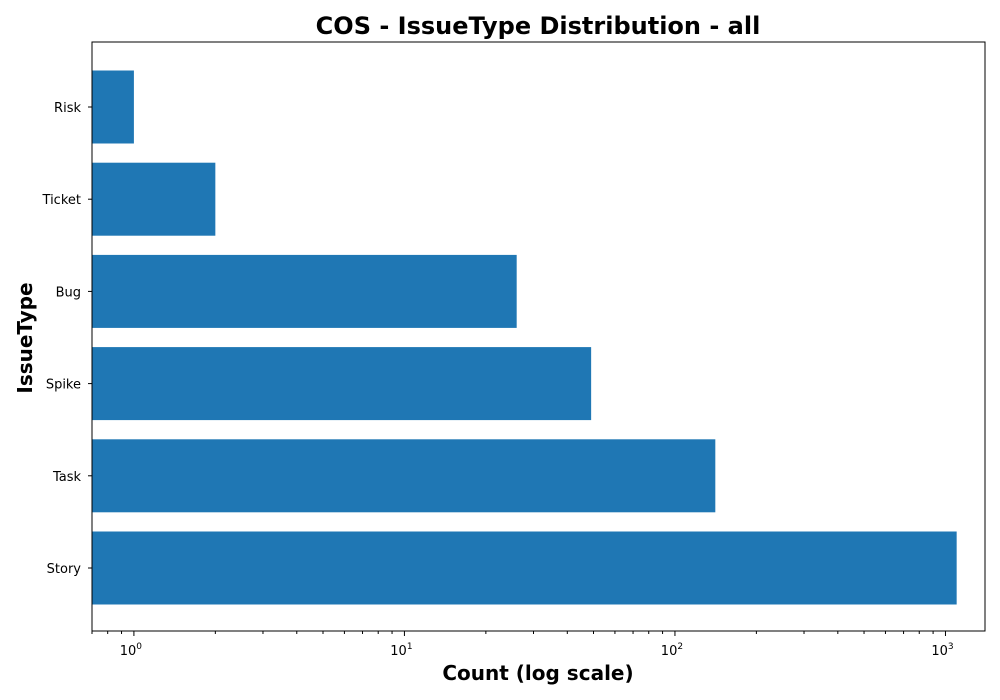 The height and width of the screenshot is (700, 1000). Describe the element at coordinates (538, 26) in the screenshot. I see `chart-title: COS - IssueType Distribution - all` at that location.